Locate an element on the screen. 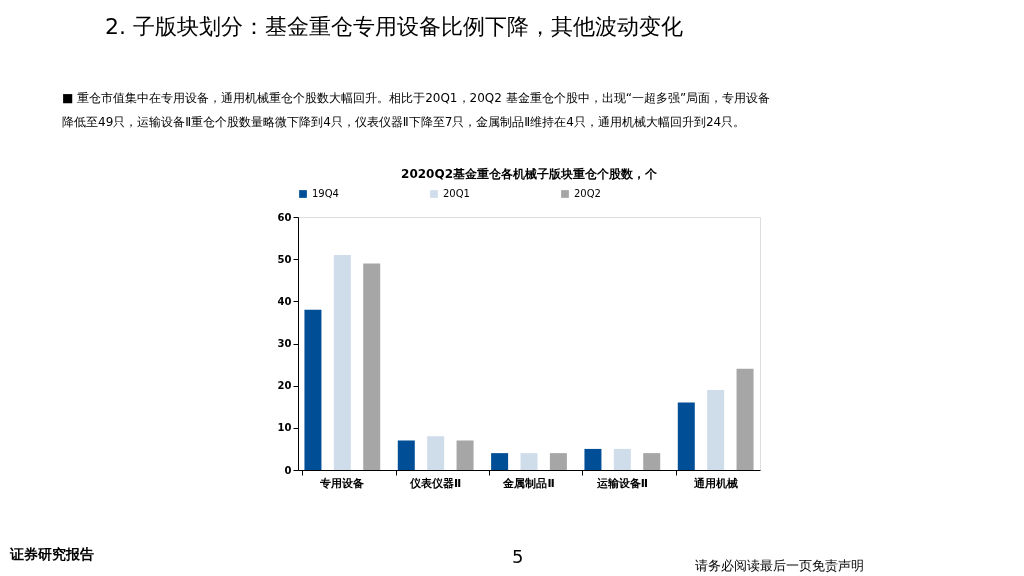 Image resolution: width=1024 pixels, height=576 pixels. chart-title: 2020Q2基金重仓各机械子版块重仓个股数，个 is located at coordinates (529, 174).